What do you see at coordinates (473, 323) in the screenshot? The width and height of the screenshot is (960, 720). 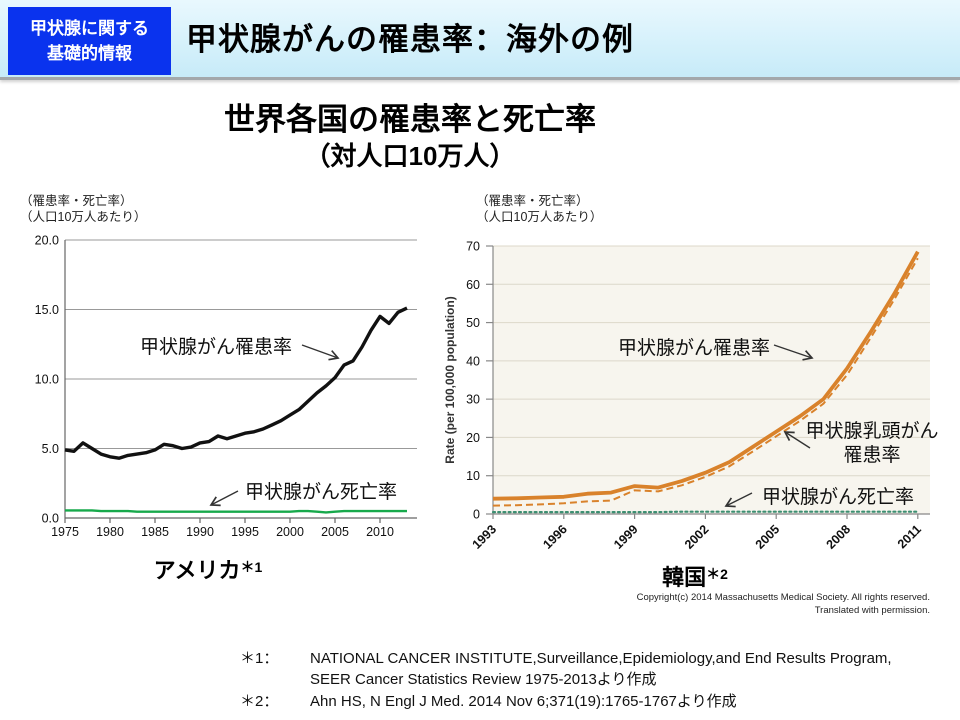 I see `svg-text: 50` at bounding box center [473, 323].